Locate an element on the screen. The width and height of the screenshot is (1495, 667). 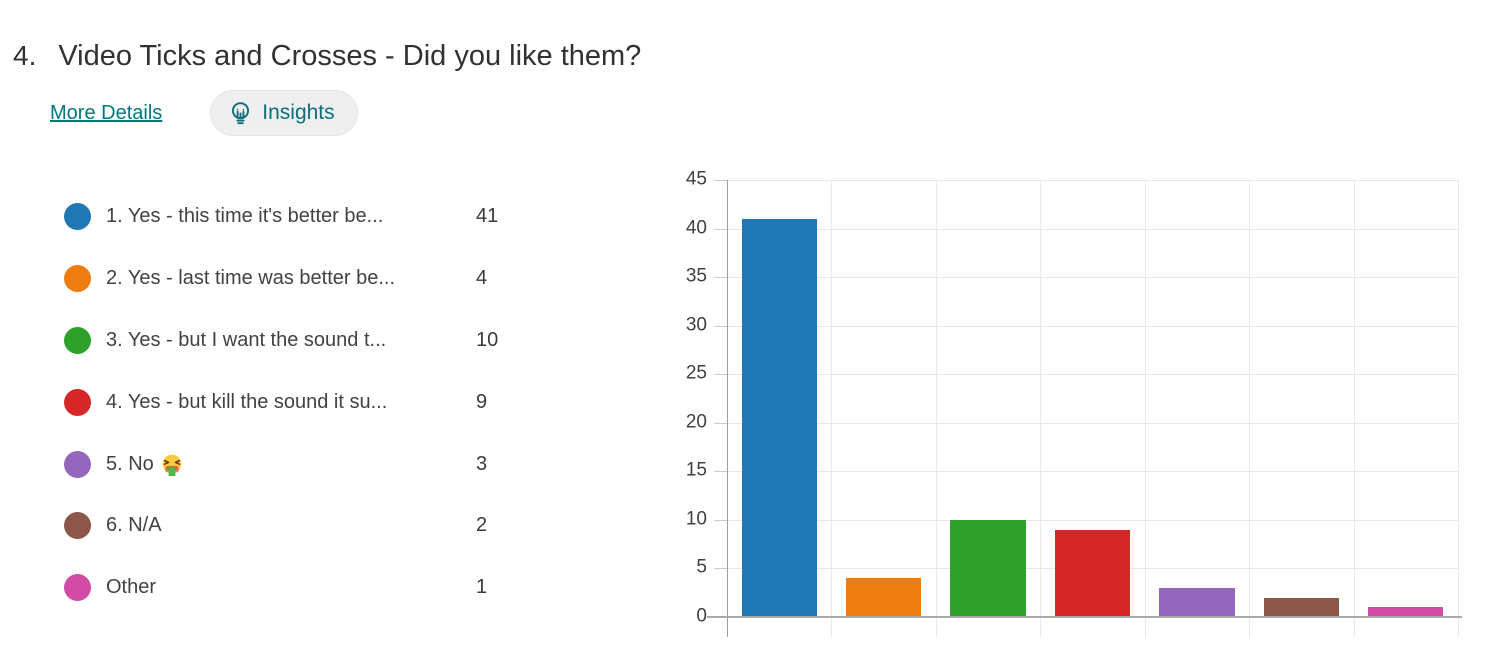
legend-item: 3. Yes - but I want the sound t... 10 is located at coordinates (274, 340).